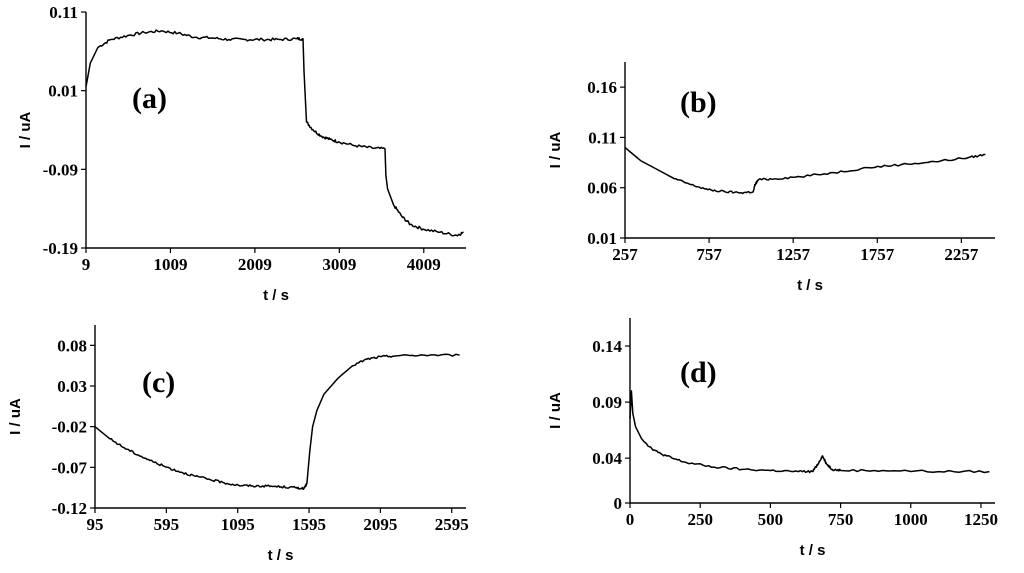  What do you see at coordinates (72, 386) in the screenshot?
I see `y-tick-label: 0.03` at bounding box center [72, 386].